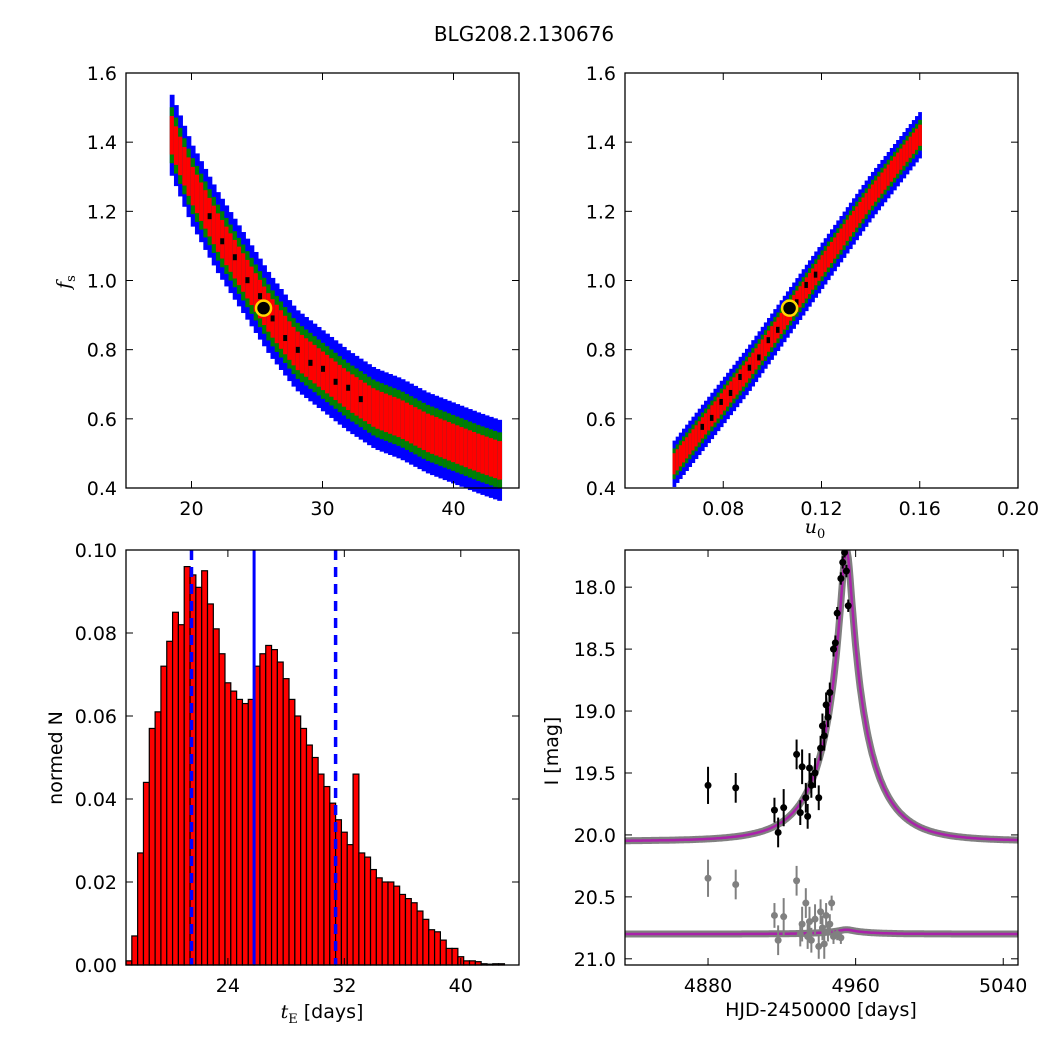  Describe the element at coordinates (66, 283) in the screenshot. I see `y-axis-label: fs` at that location.